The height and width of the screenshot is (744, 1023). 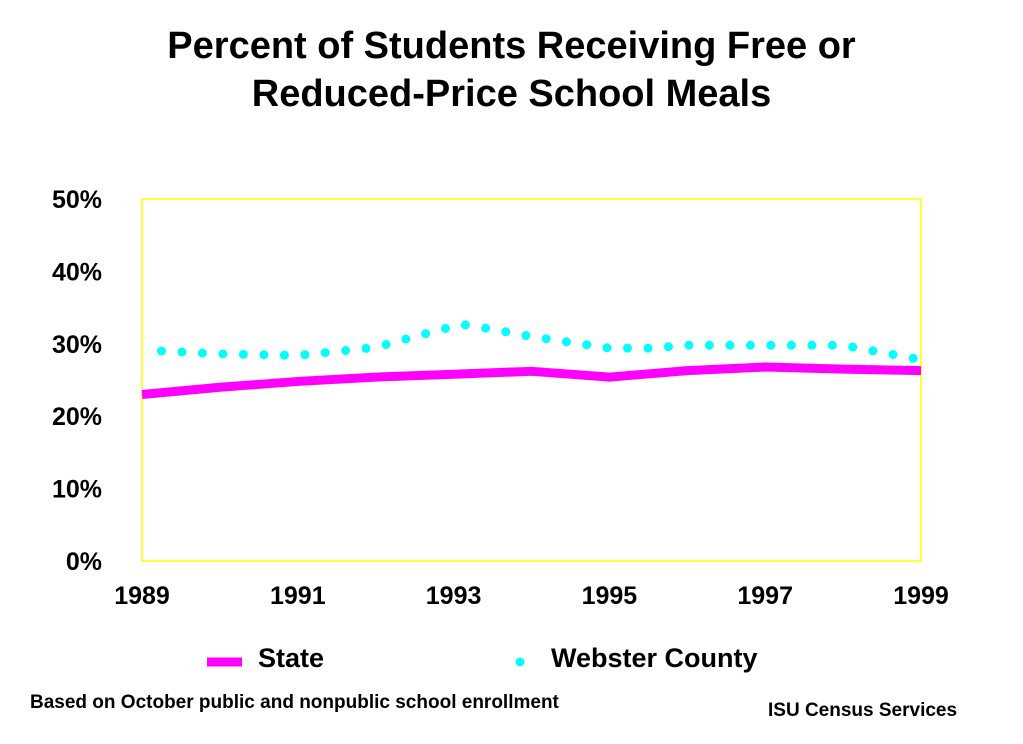 I want to click on x-tick-label: 1995, so click(x=610, y=596).